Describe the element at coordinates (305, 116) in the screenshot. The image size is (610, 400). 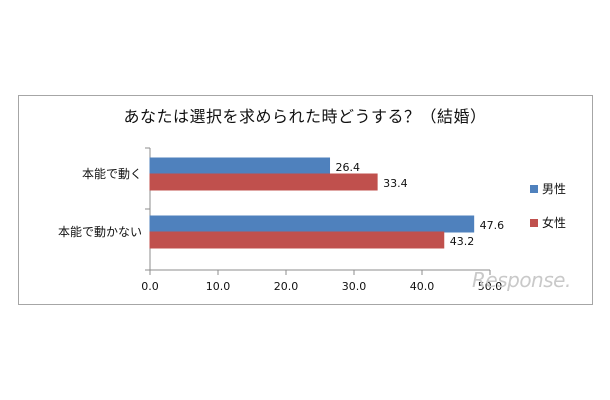
I see `chart-title: あなたは選択を求められた時どうする？（結婚）` at that location.